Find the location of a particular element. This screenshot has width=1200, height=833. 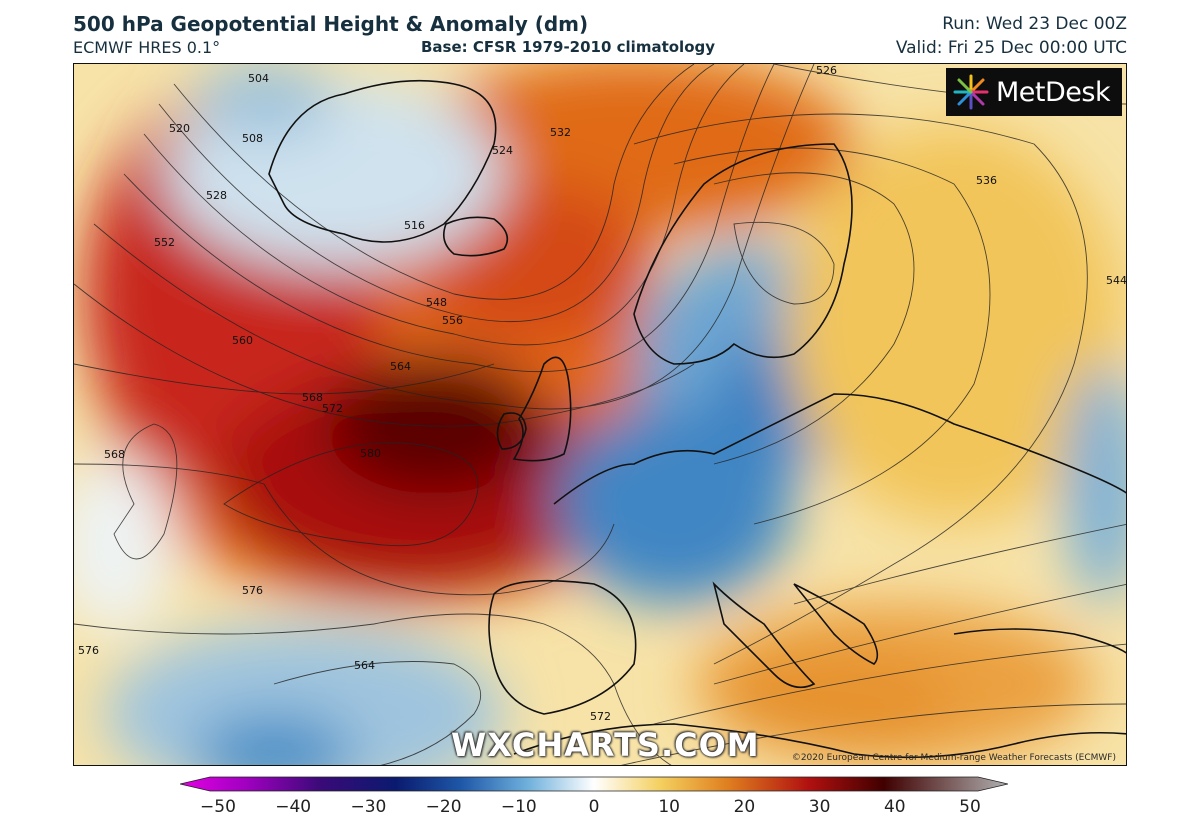

colorbar-tick-label: 10 is located at coordinates (669, 807).